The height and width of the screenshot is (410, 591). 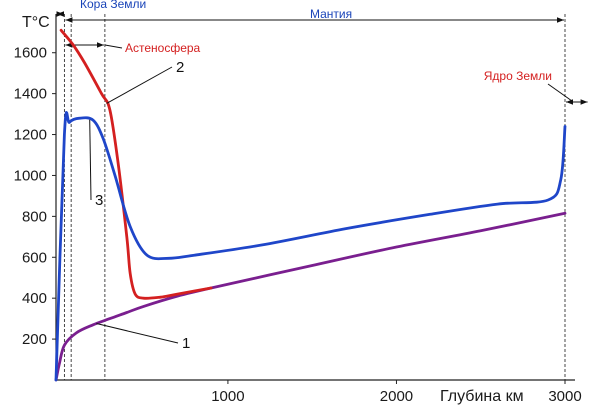 What do you see at coordinates (482, 396) in the screenshot?
I see `x-axis-label: Глубина км` at bounding box center [482, 396].